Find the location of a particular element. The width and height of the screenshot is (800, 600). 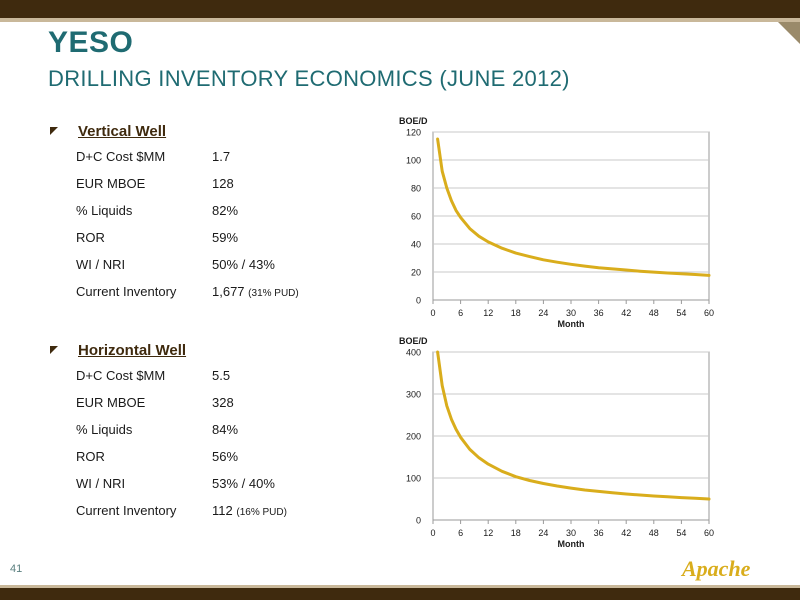

page-number: 41 is located at coordinates (16, 569).